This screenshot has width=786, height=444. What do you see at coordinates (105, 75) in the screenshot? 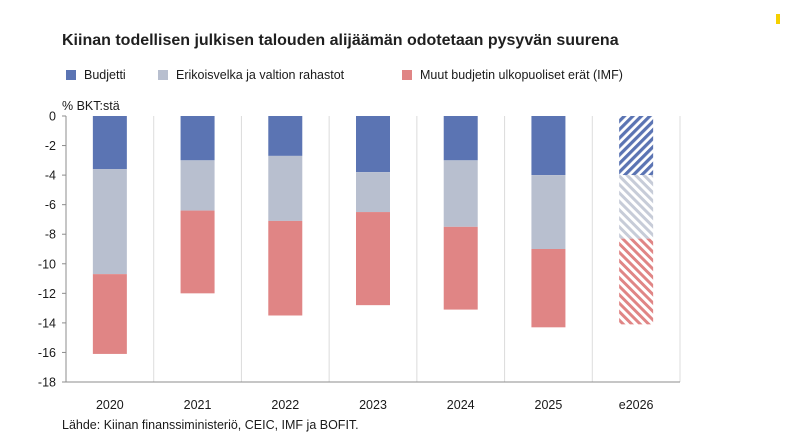
I see `legend-label-budjetti: Budjetti` at bounding box center [105, 75].